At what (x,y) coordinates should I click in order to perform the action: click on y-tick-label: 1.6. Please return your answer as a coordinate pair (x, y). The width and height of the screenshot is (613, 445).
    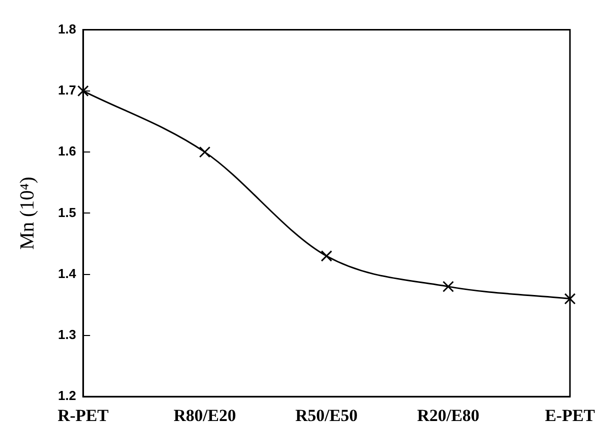
    Looking at the image, I should click on (67, 151).